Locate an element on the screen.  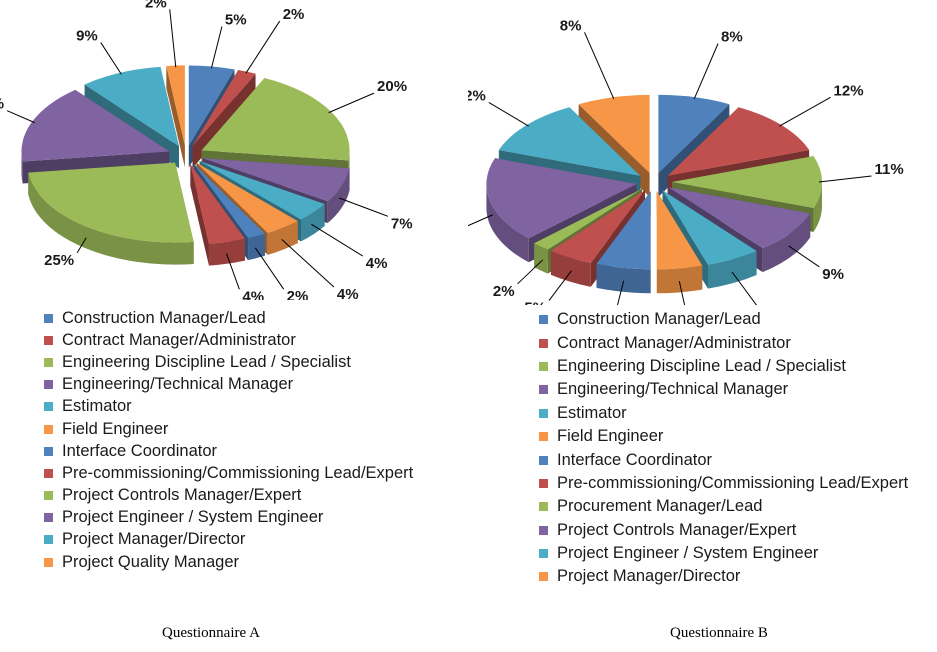
data-label-engineering-discipline-lead-specialist: 20% is located at coordinates (392, 86).